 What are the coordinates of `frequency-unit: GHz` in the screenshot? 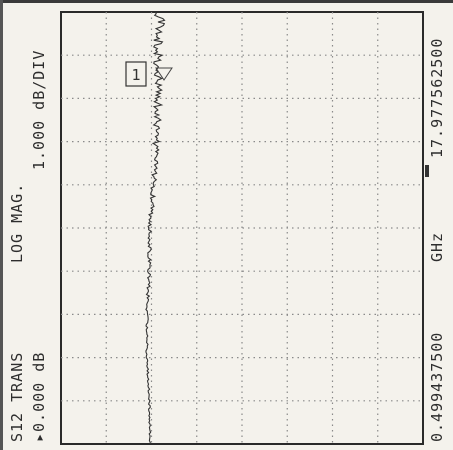 It's located at (437, 246).